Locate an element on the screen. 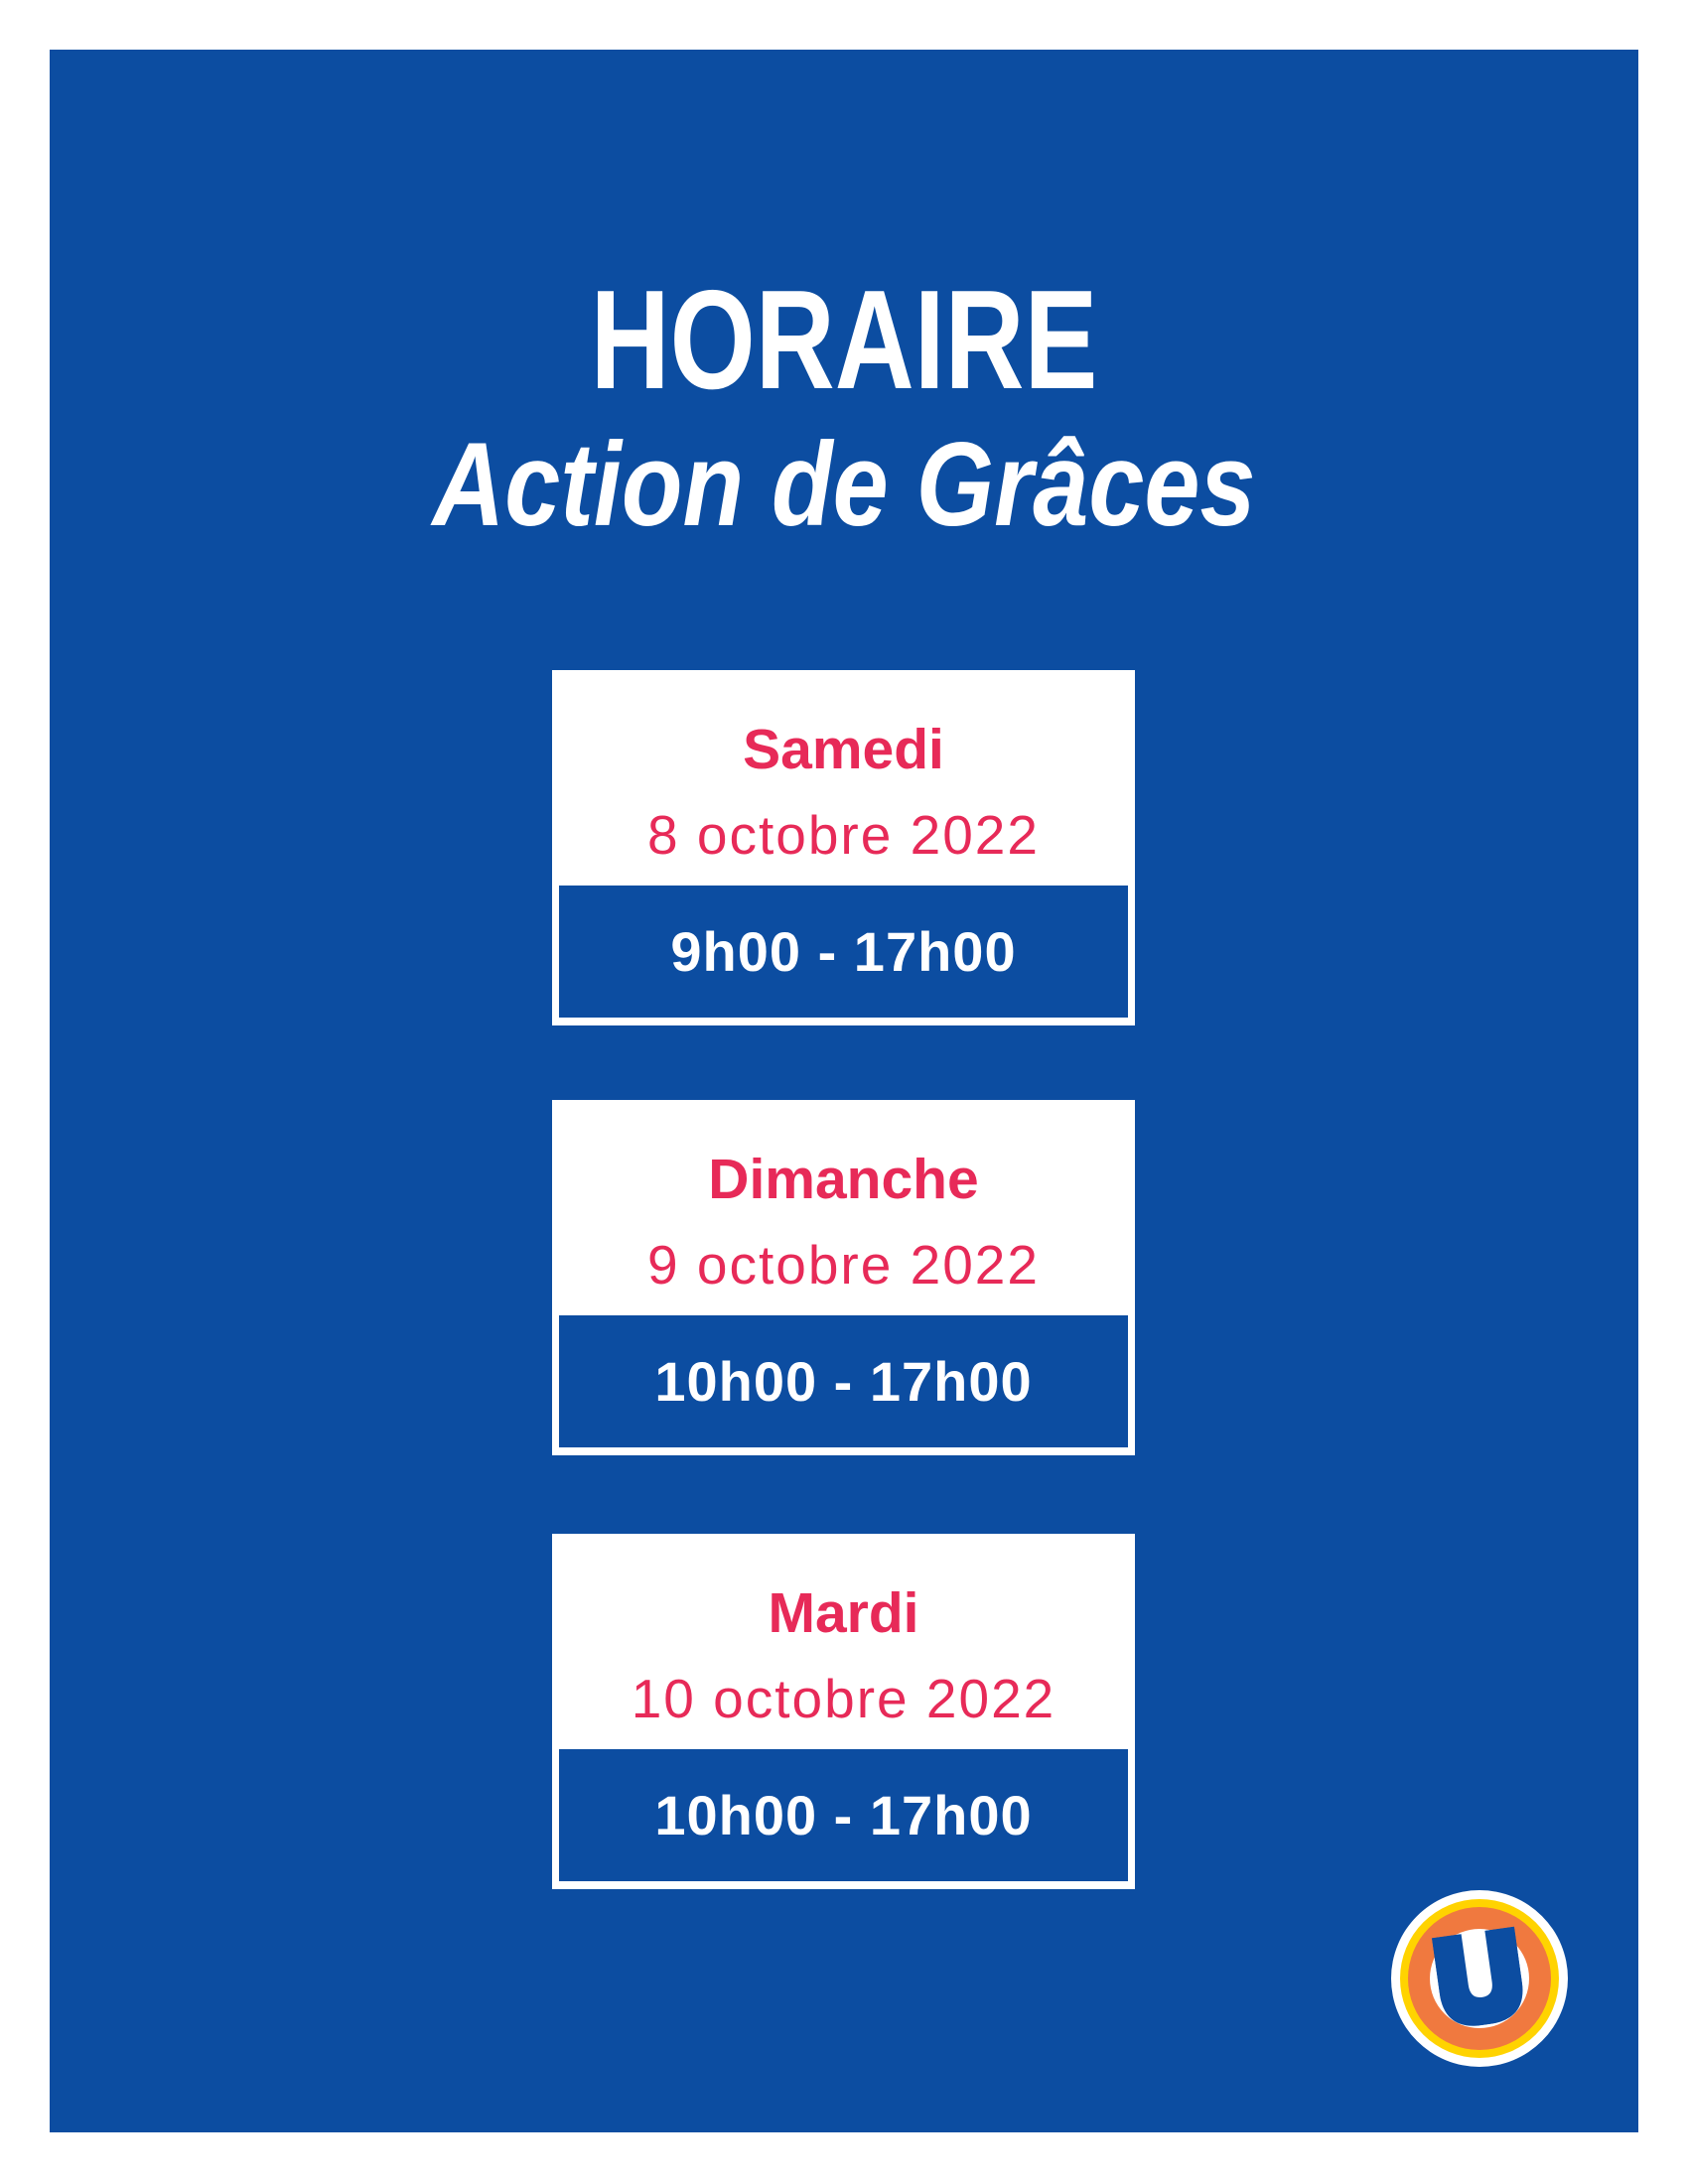  card-day-label: Samedi is located at coordinates (843, 749).